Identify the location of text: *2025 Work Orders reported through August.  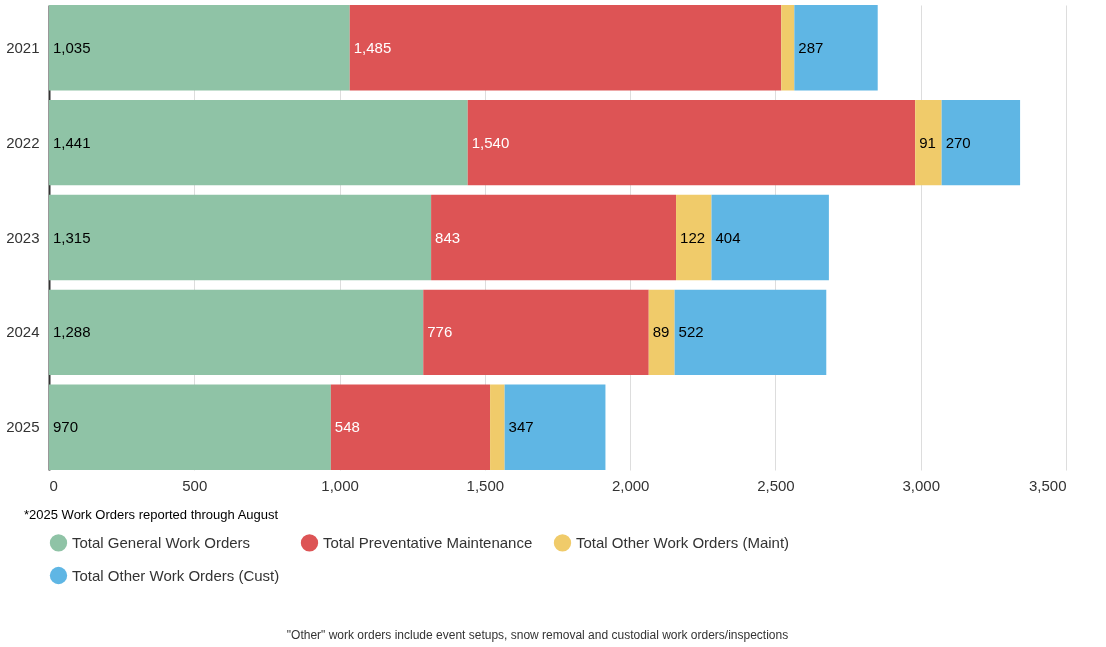
(151, 514).